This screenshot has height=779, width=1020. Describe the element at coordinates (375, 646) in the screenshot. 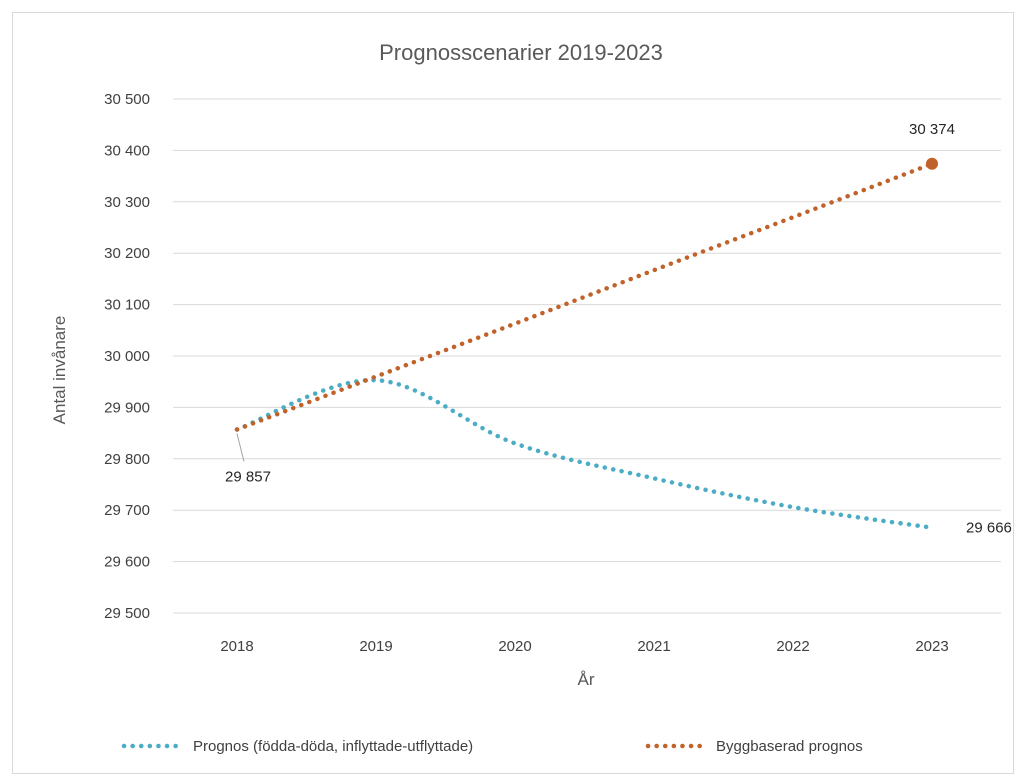

I see `x-tick-label: 2019` at that location.